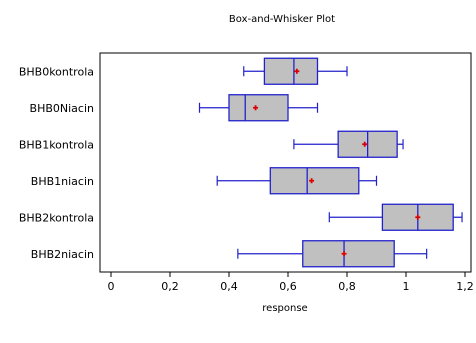  Describe the element at coordinates (284, 308) in the screenshot. I see `x-axis-label: response` at that location.